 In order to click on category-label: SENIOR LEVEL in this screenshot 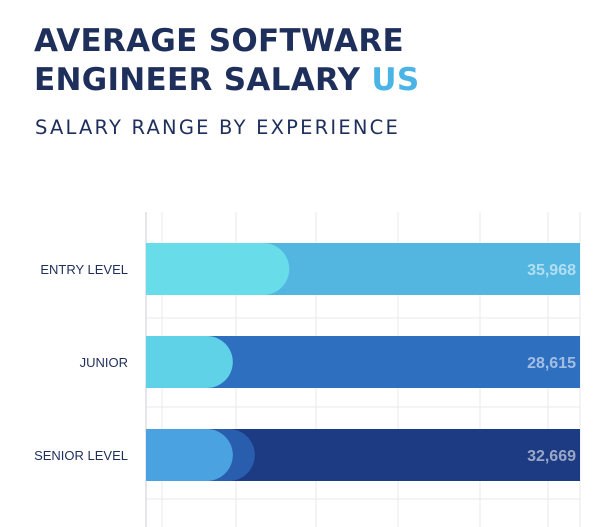, I will do `click(81, 455)`.